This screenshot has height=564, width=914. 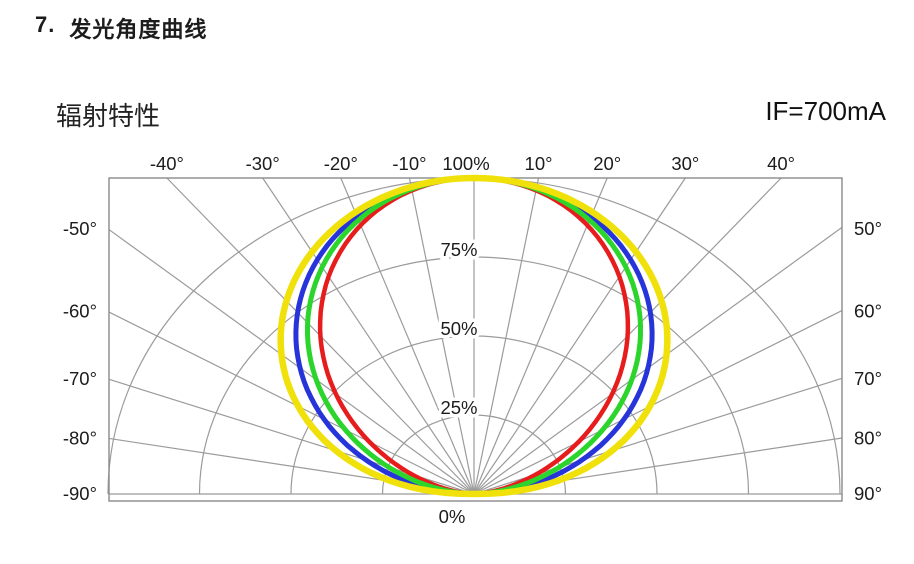 I want to click on angle-tick-label-left: -70°, so click(x=80, y=378).